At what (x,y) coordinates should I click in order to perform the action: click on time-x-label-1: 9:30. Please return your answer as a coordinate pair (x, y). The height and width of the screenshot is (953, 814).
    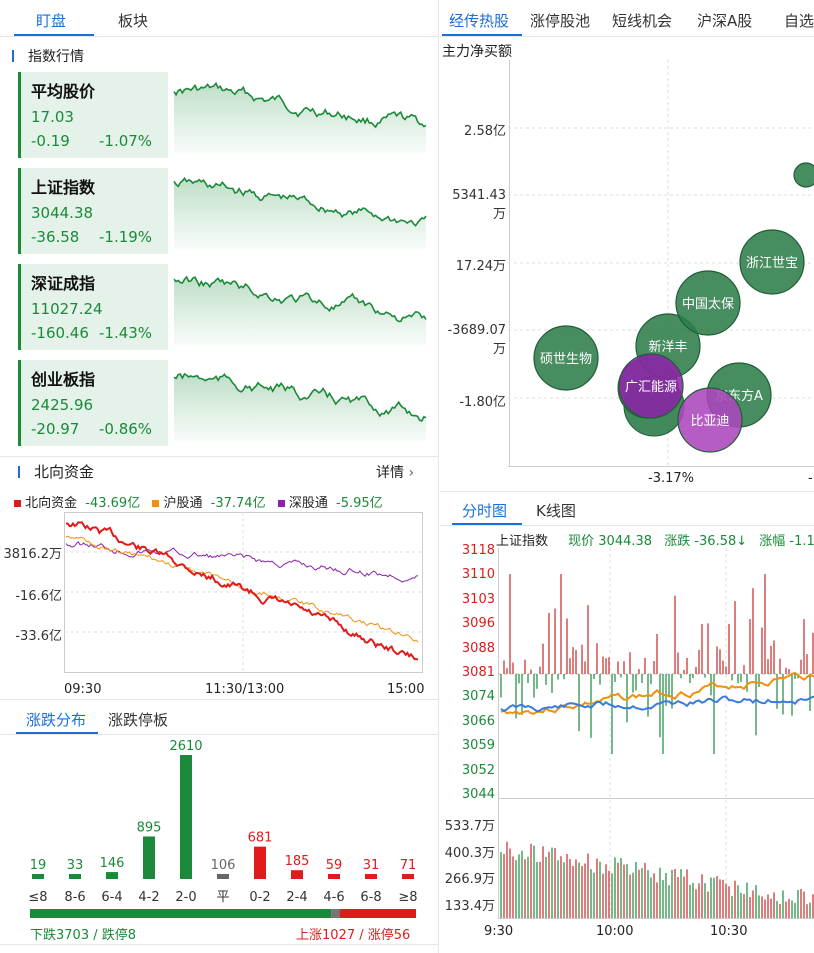
    Looking at the image, I should click on (499, 931).